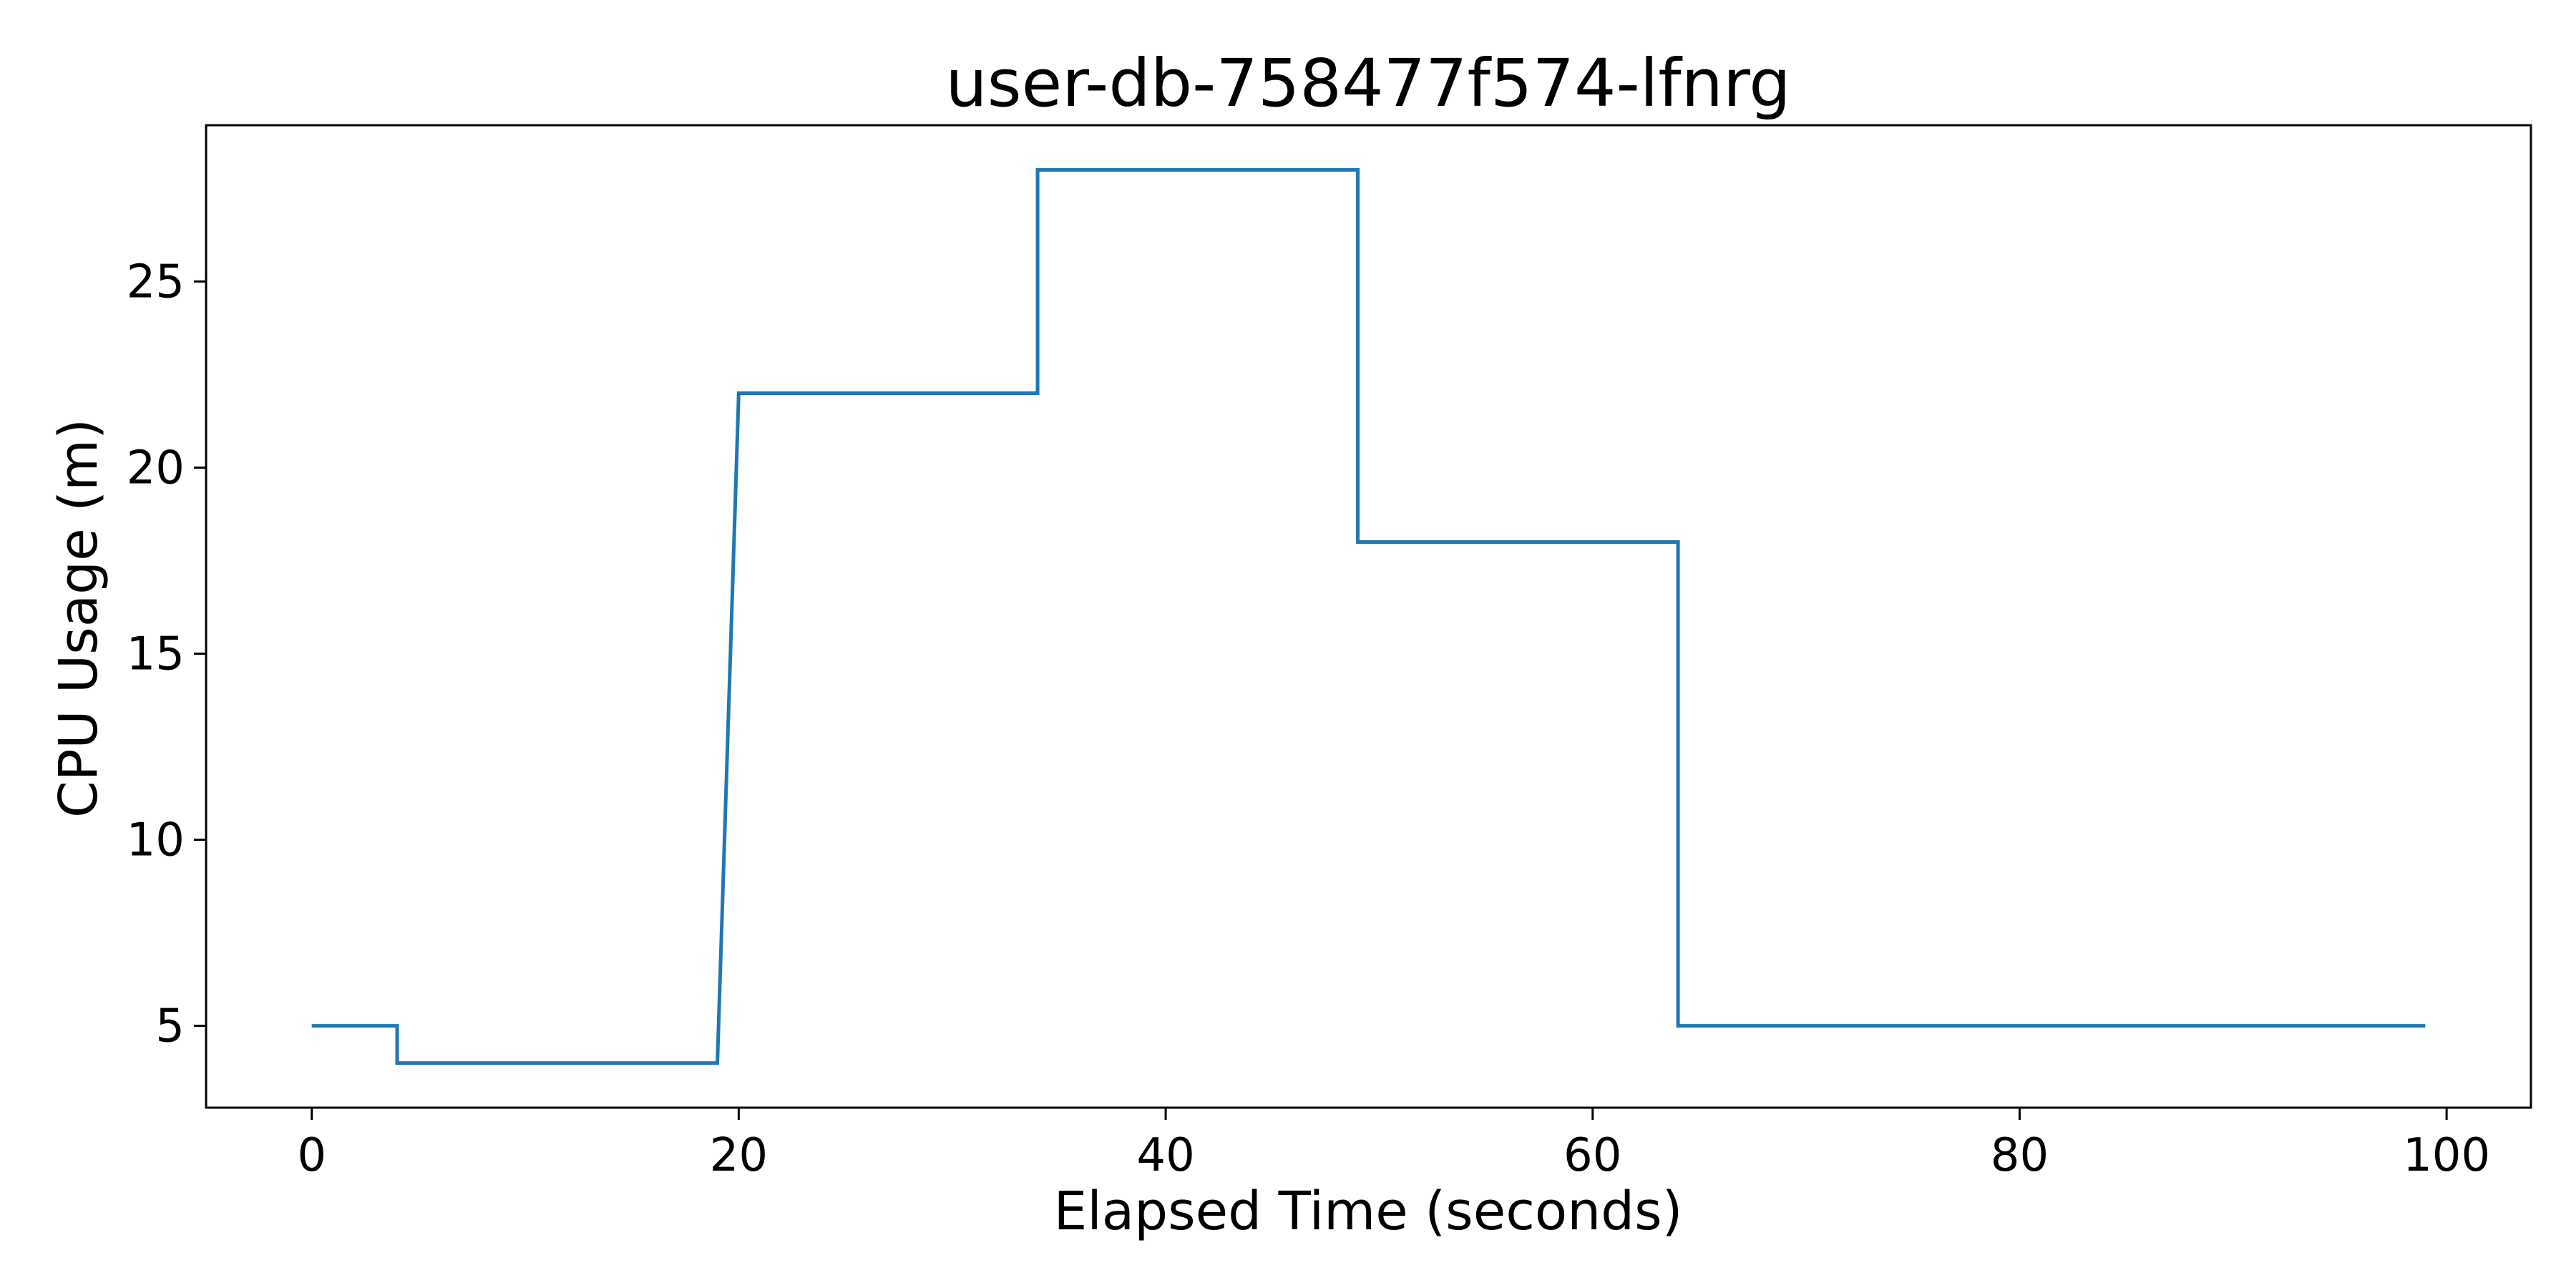 The height and width of the screenshot is (1288, 2576). What do you see at coordinates (739, 1155) in the screenshot?
I see `x-tick-label: 20` at bounding box center [739, 1155].